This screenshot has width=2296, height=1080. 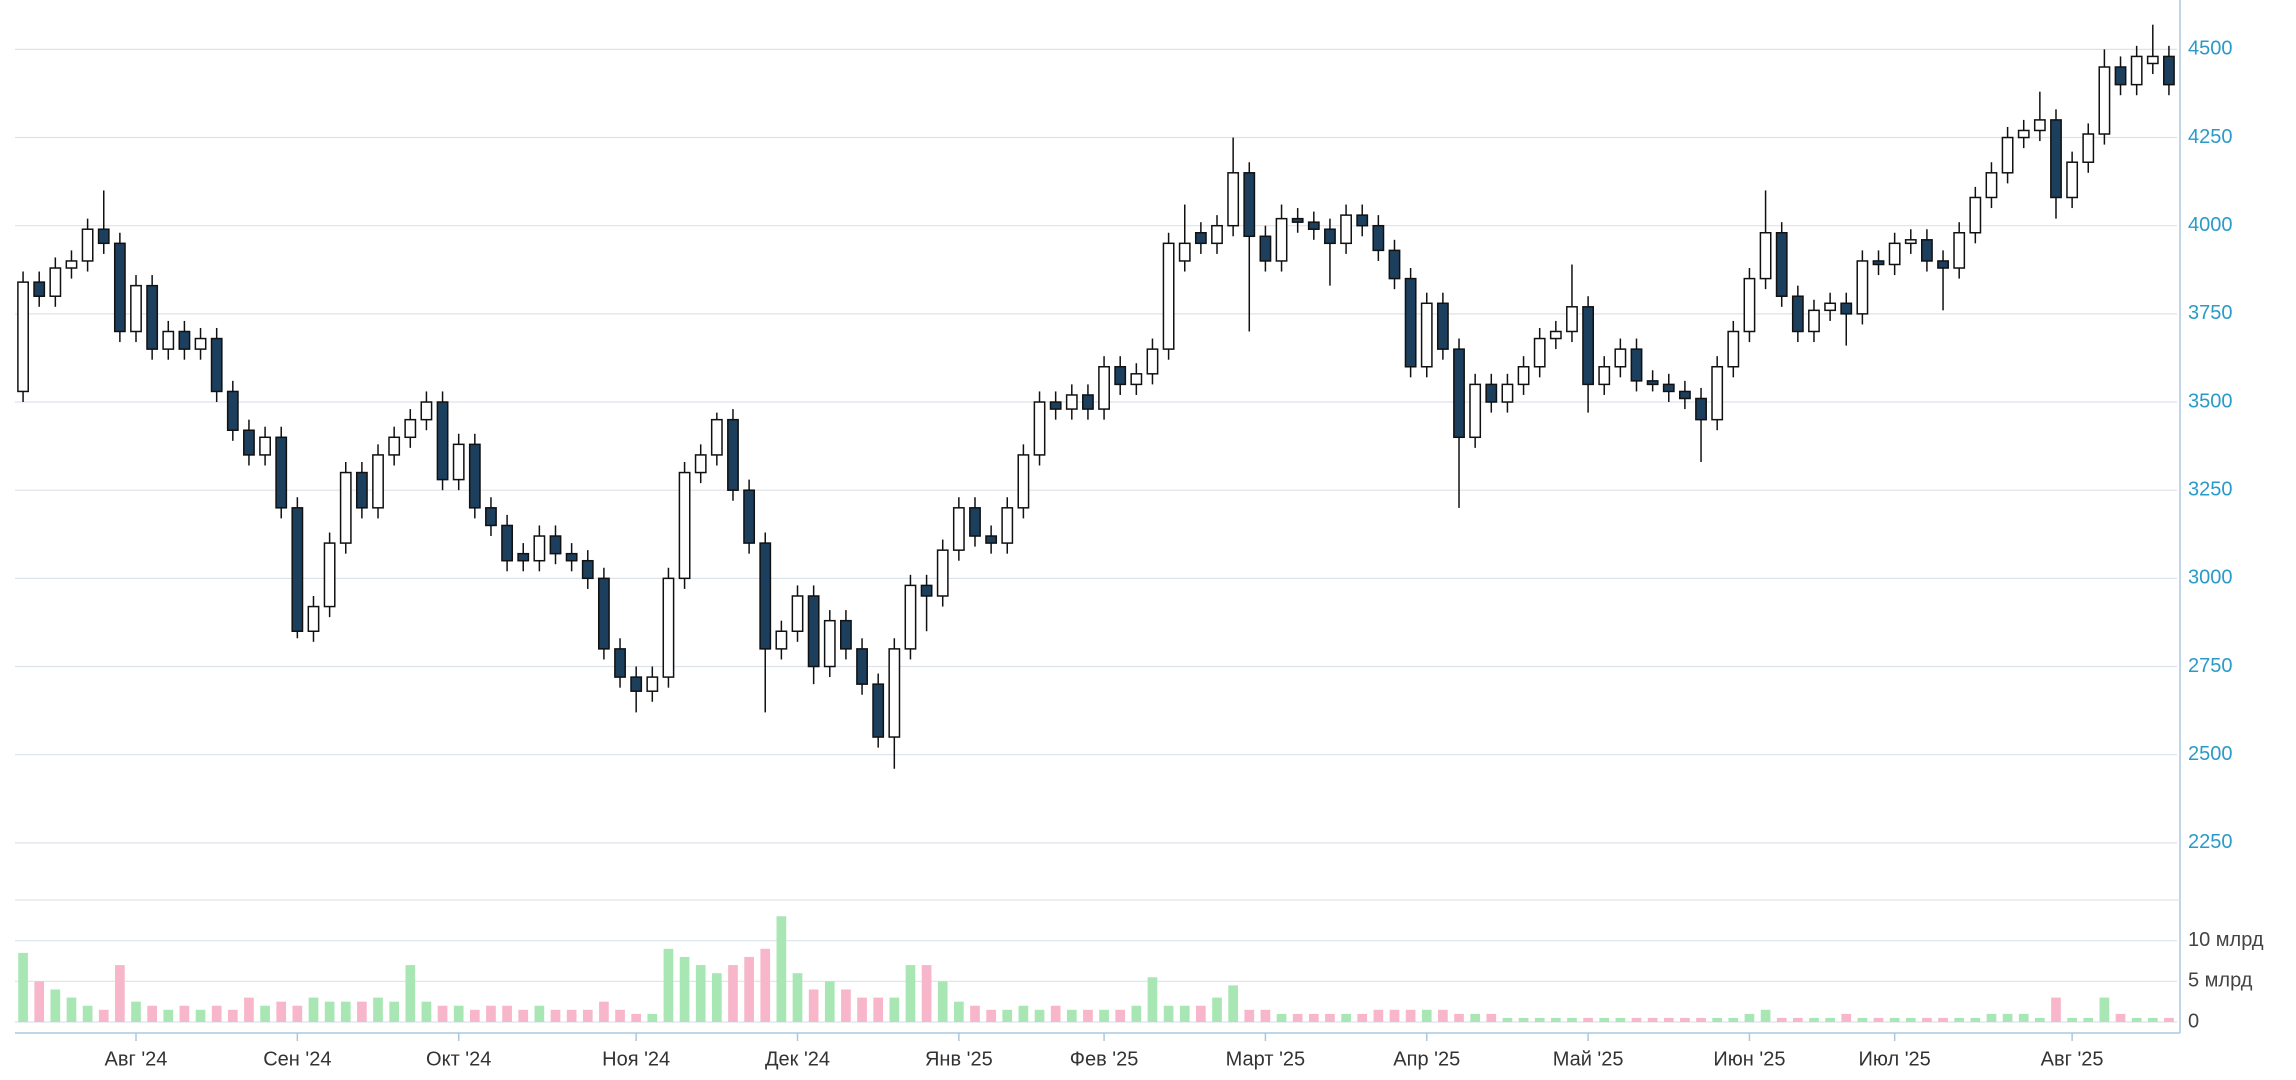 What do you see at coordinates (2072, 1059) in the screenshot?
I see `x-tick-label: Авг '25` at bounding box center [2072, 1059].